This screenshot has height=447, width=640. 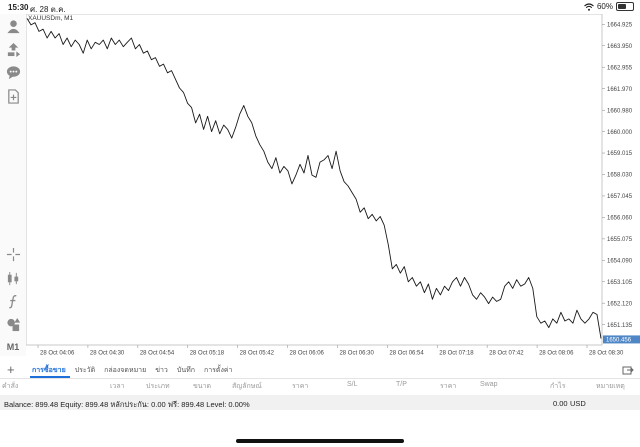 I want to click on current-price-box, so click(x=621, y=339).